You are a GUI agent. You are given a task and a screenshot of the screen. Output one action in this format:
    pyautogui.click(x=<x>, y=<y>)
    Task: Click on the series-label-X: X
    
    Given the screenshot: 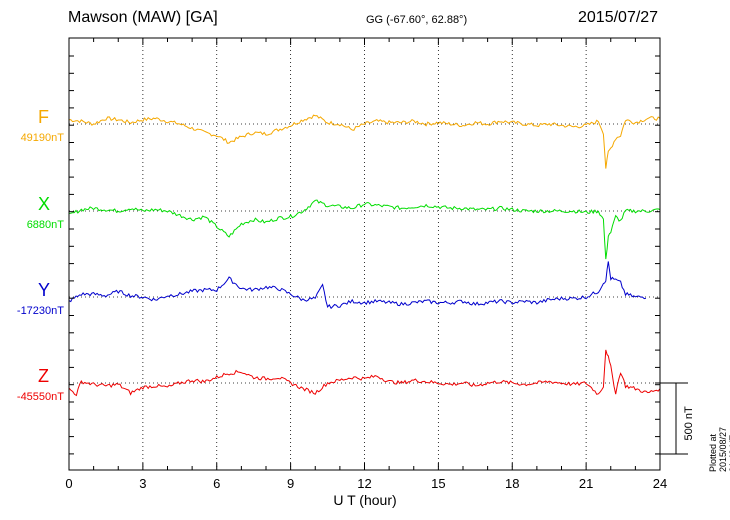 What is the action you would take?
    pyautogui.click(x=44, y=204)
    